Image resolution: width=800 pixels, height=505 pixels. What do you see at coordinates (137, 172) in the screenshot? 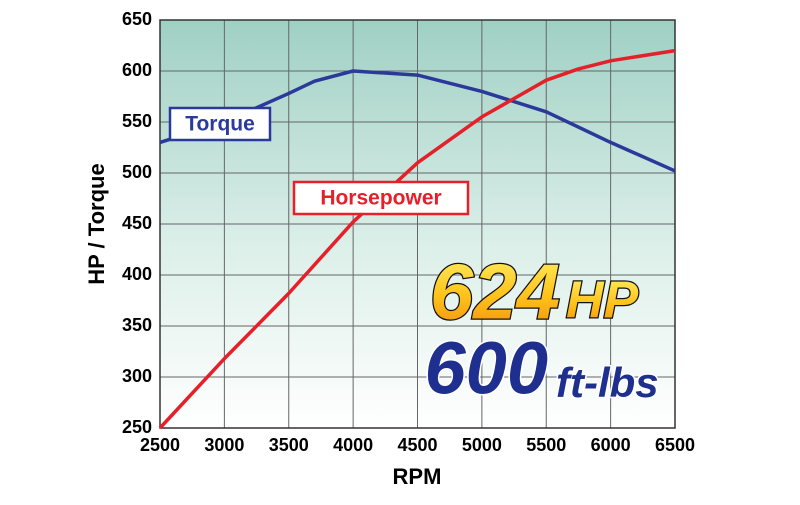
I see `y-tick-label: 500` at bounding box center [137, 172].